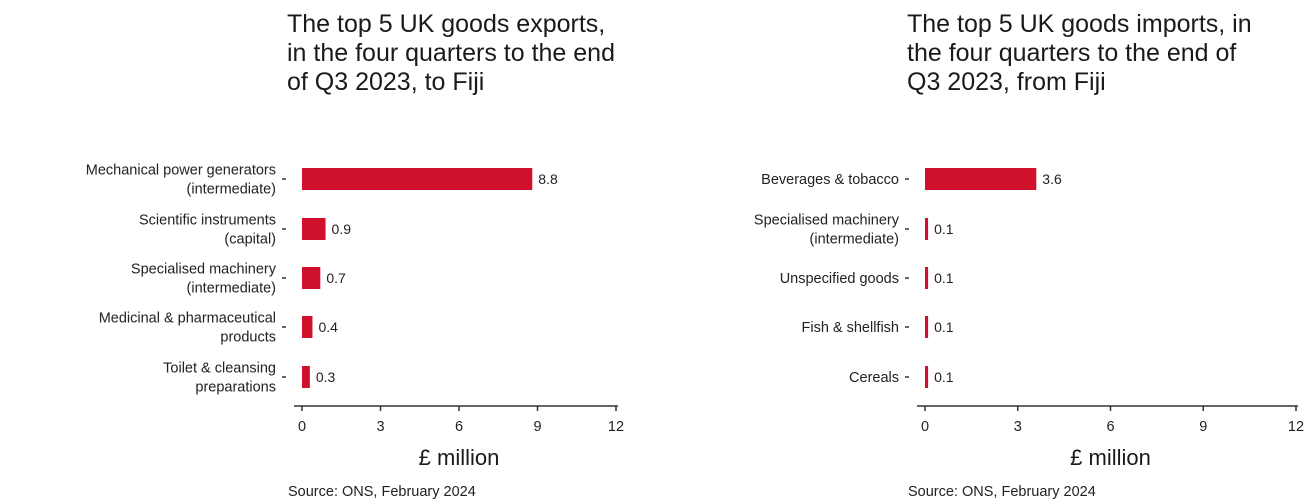 The width and height of the screenshot is (1315, 504). Describe the element at coordinates (548, 179) in the screenshot. I see `exports-value-label: 8.8` at that location.